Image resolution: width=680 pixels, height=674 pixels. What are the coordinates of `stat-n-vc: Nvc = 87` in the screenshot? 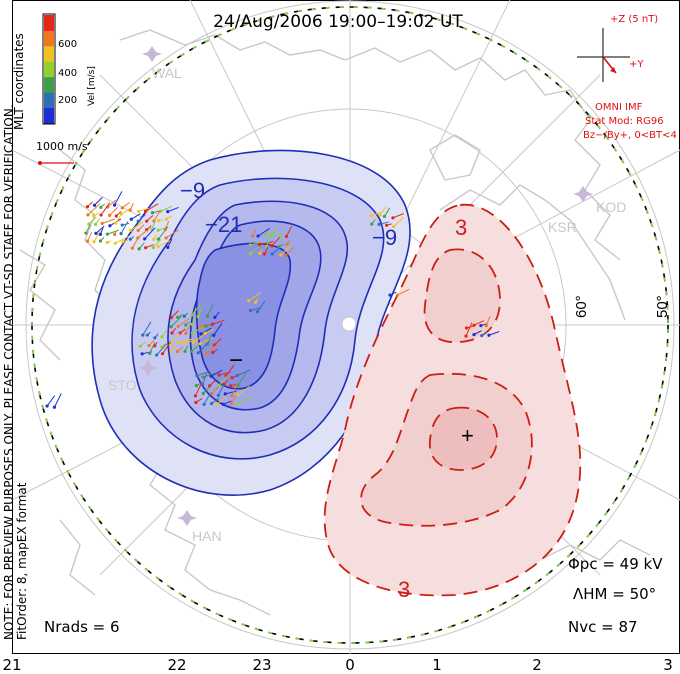 It's located at (603, 627).